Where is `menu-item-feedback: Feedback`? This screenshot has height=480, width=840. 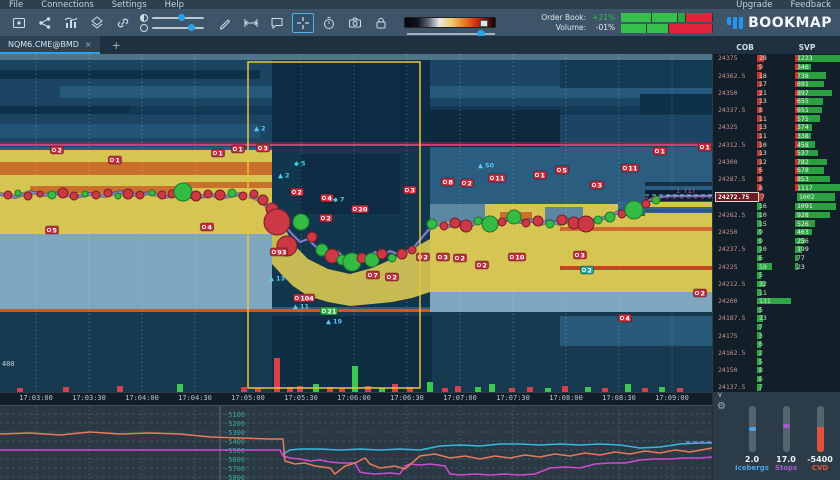
menu-item-feedback: Feedback is located at coordinates (810, 4).